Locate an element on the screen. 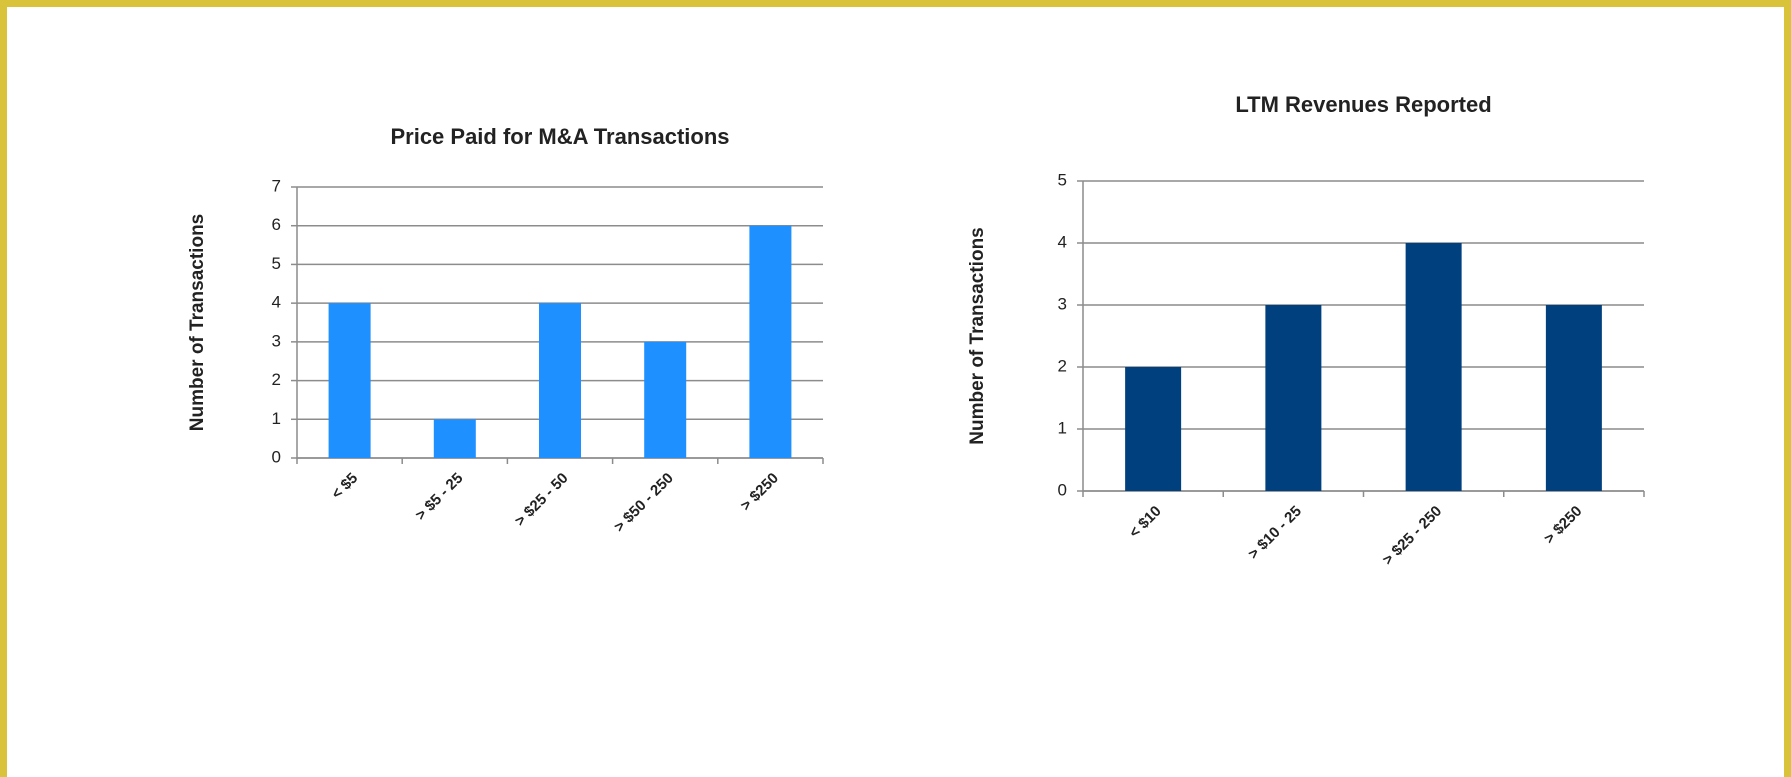 The height and width of the screenshot is (777, 1791). x-tick-label: < $5 is located at coordinates (344, 486).